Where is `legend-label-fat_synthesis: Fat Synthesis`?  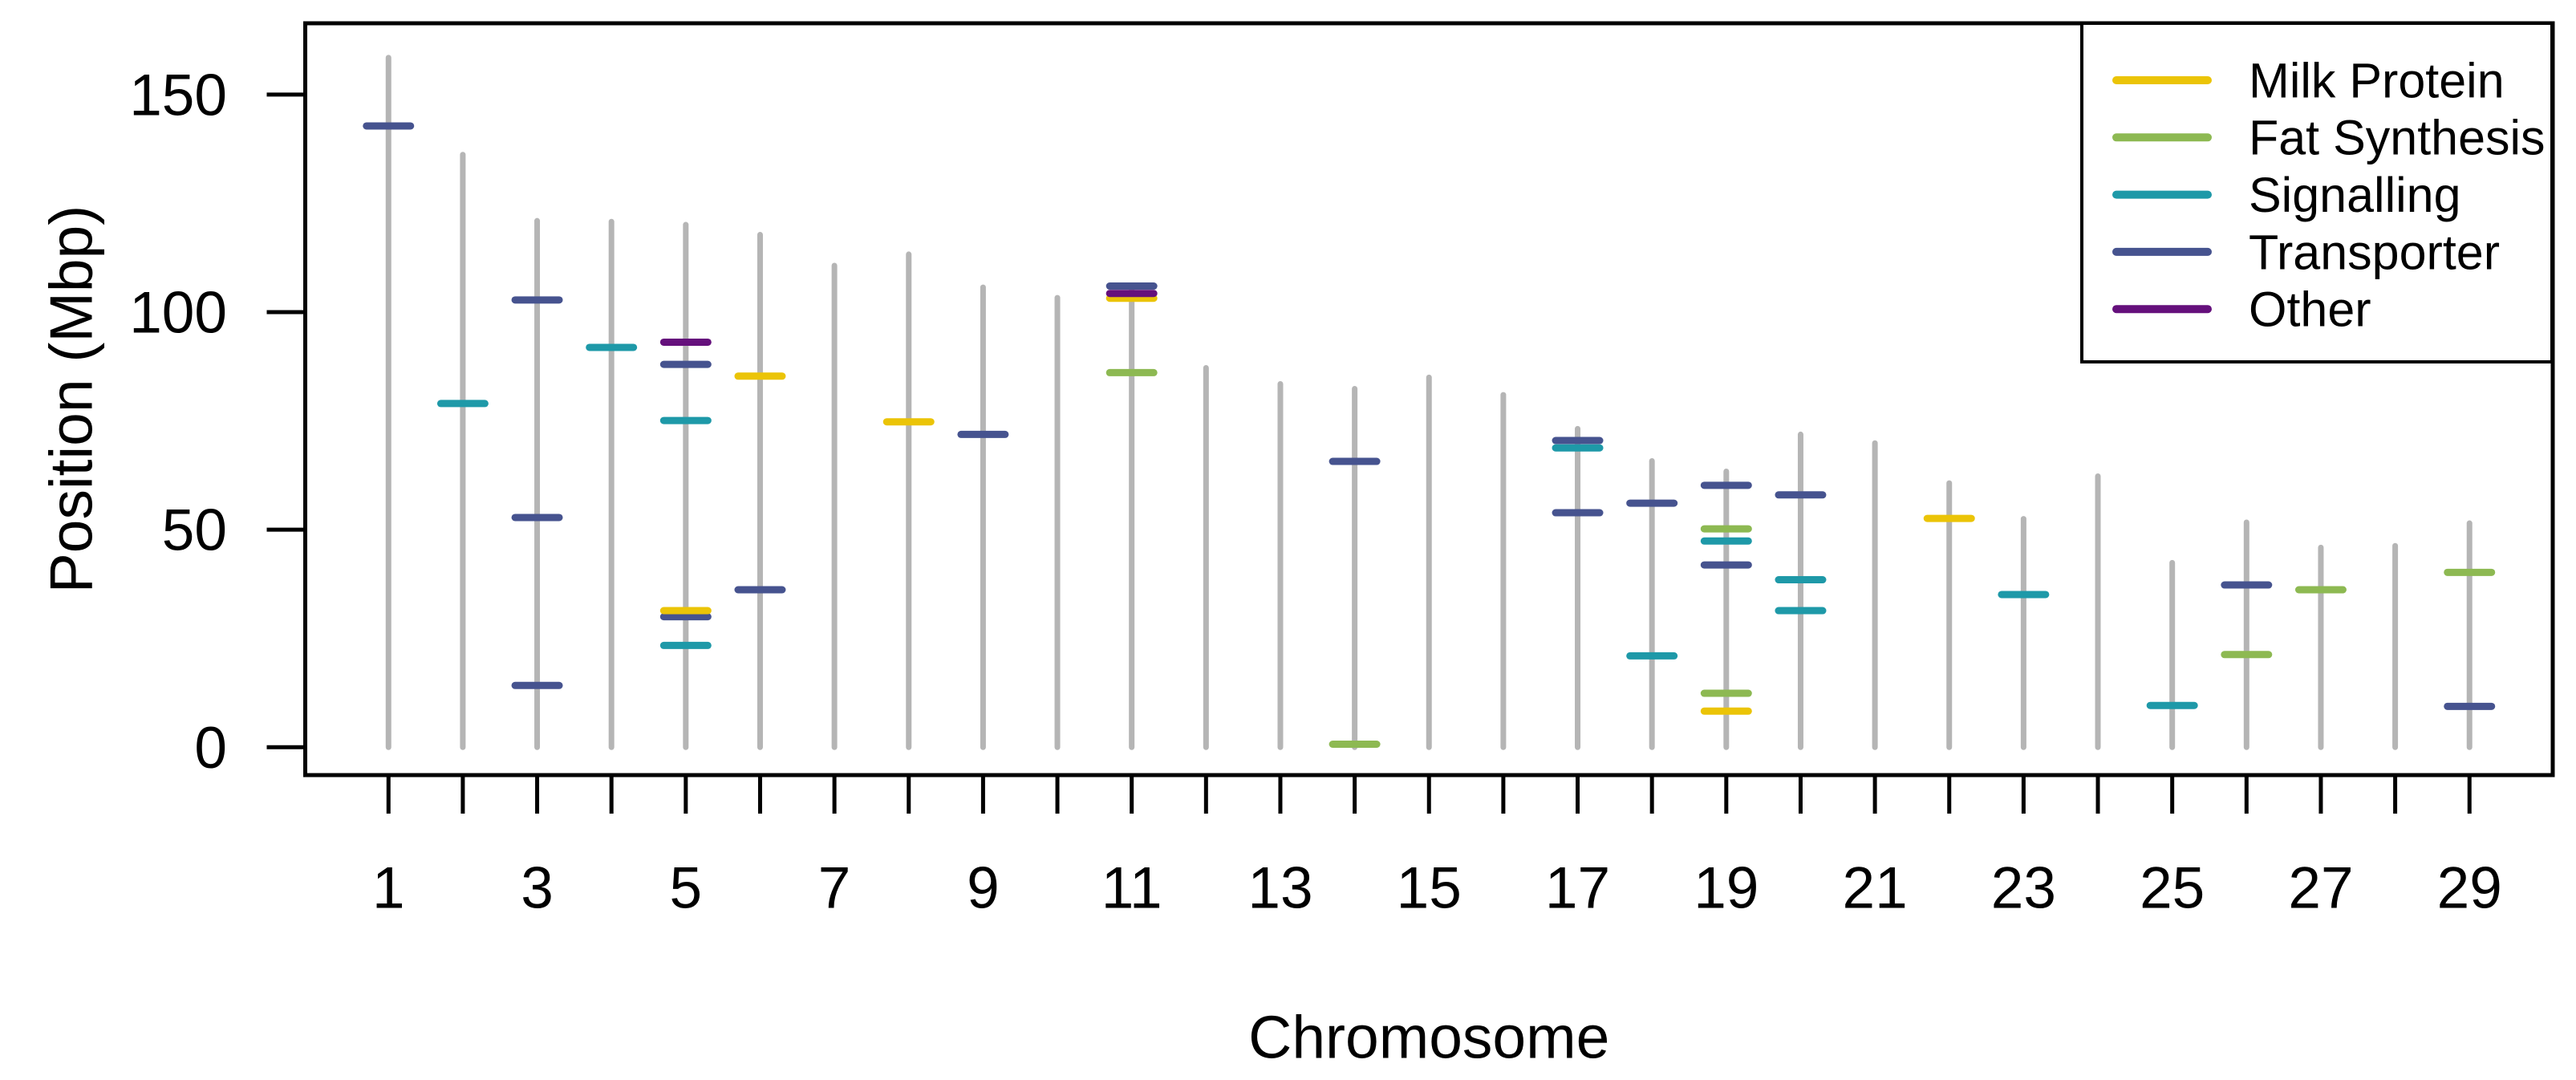 legend-label-fat_synthesis: Fat Synthesis is located at coordinates (2397, 138).